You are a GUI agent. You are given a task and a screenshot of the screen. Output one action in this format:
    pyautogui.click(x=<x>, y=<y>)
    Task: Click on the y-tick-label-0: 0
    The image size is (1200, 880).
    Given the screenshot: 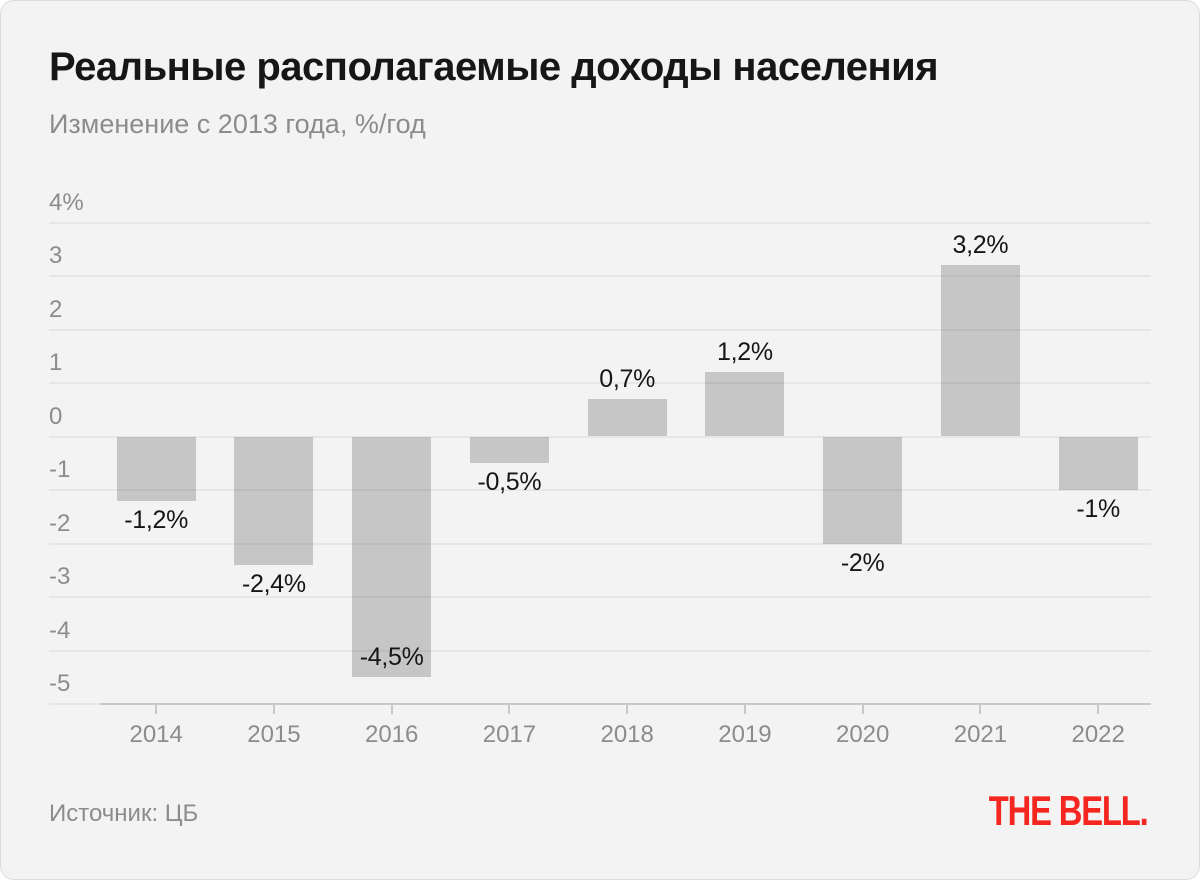 What is the action you would take?
    pyautogui.click(x=56, y=416)
    